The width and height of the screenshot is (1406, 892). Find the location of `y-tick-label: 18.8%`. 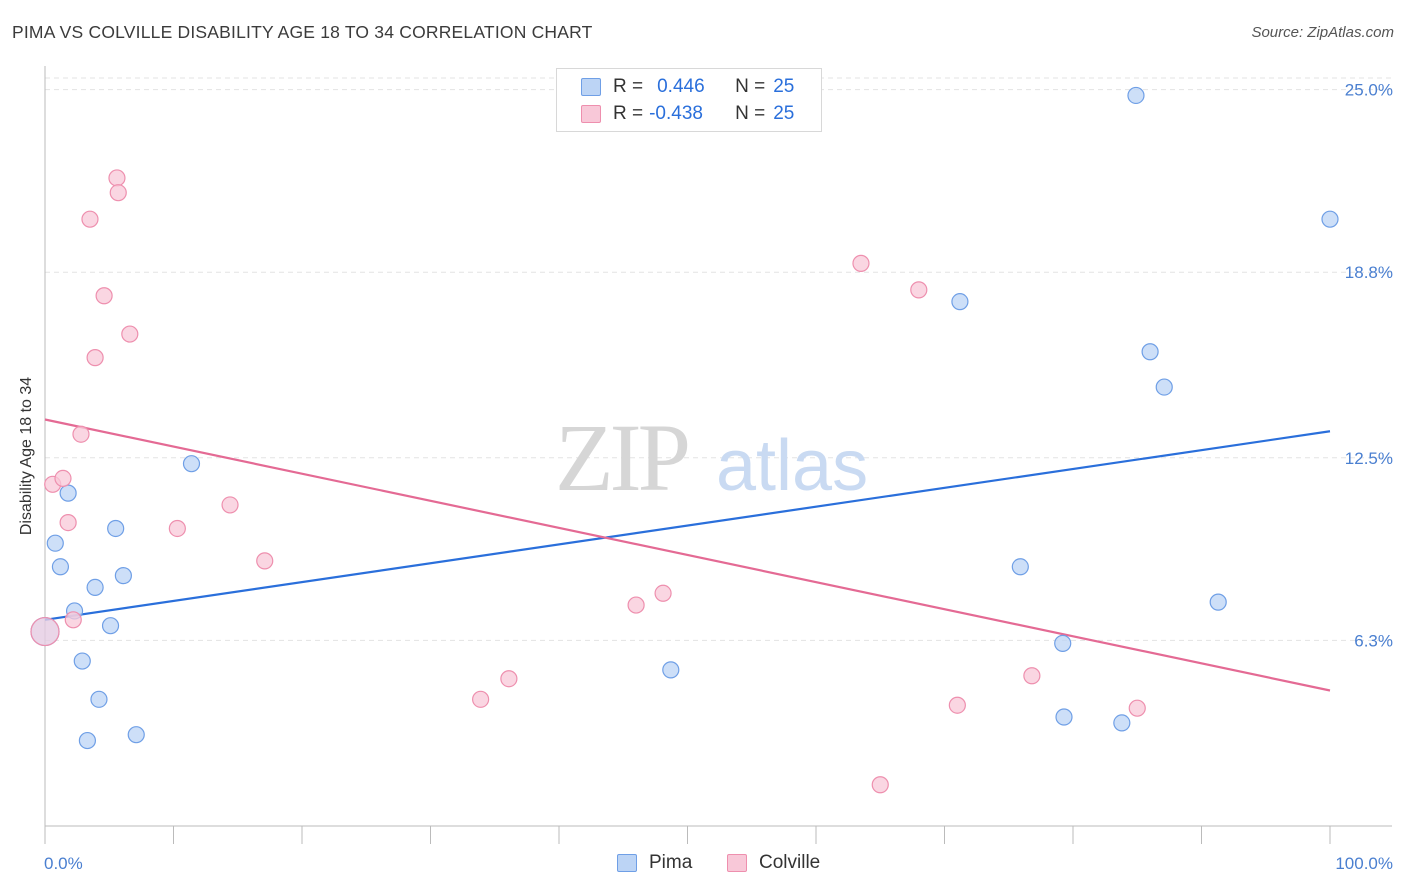

y-tick-label: 18.8% is located at coordinates (1369, 272).